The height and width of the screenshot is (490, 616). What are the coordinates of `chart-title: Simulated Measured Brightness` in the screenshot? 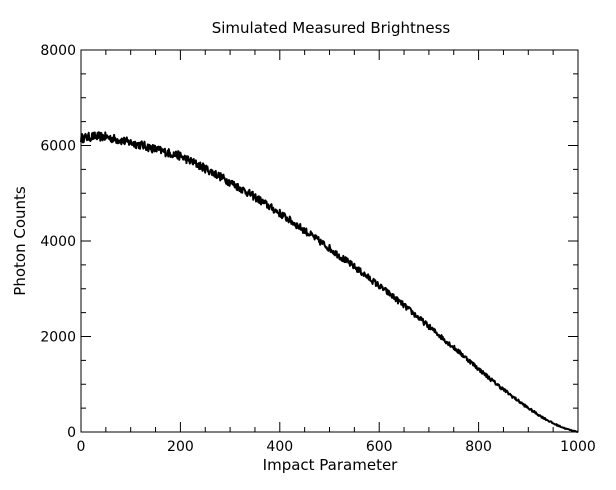 It's located at (331, 28).